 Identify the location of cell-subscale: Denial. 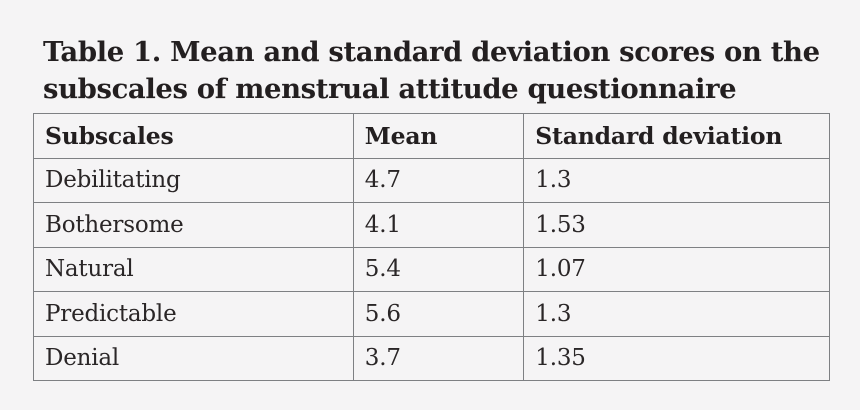
(193, 358).